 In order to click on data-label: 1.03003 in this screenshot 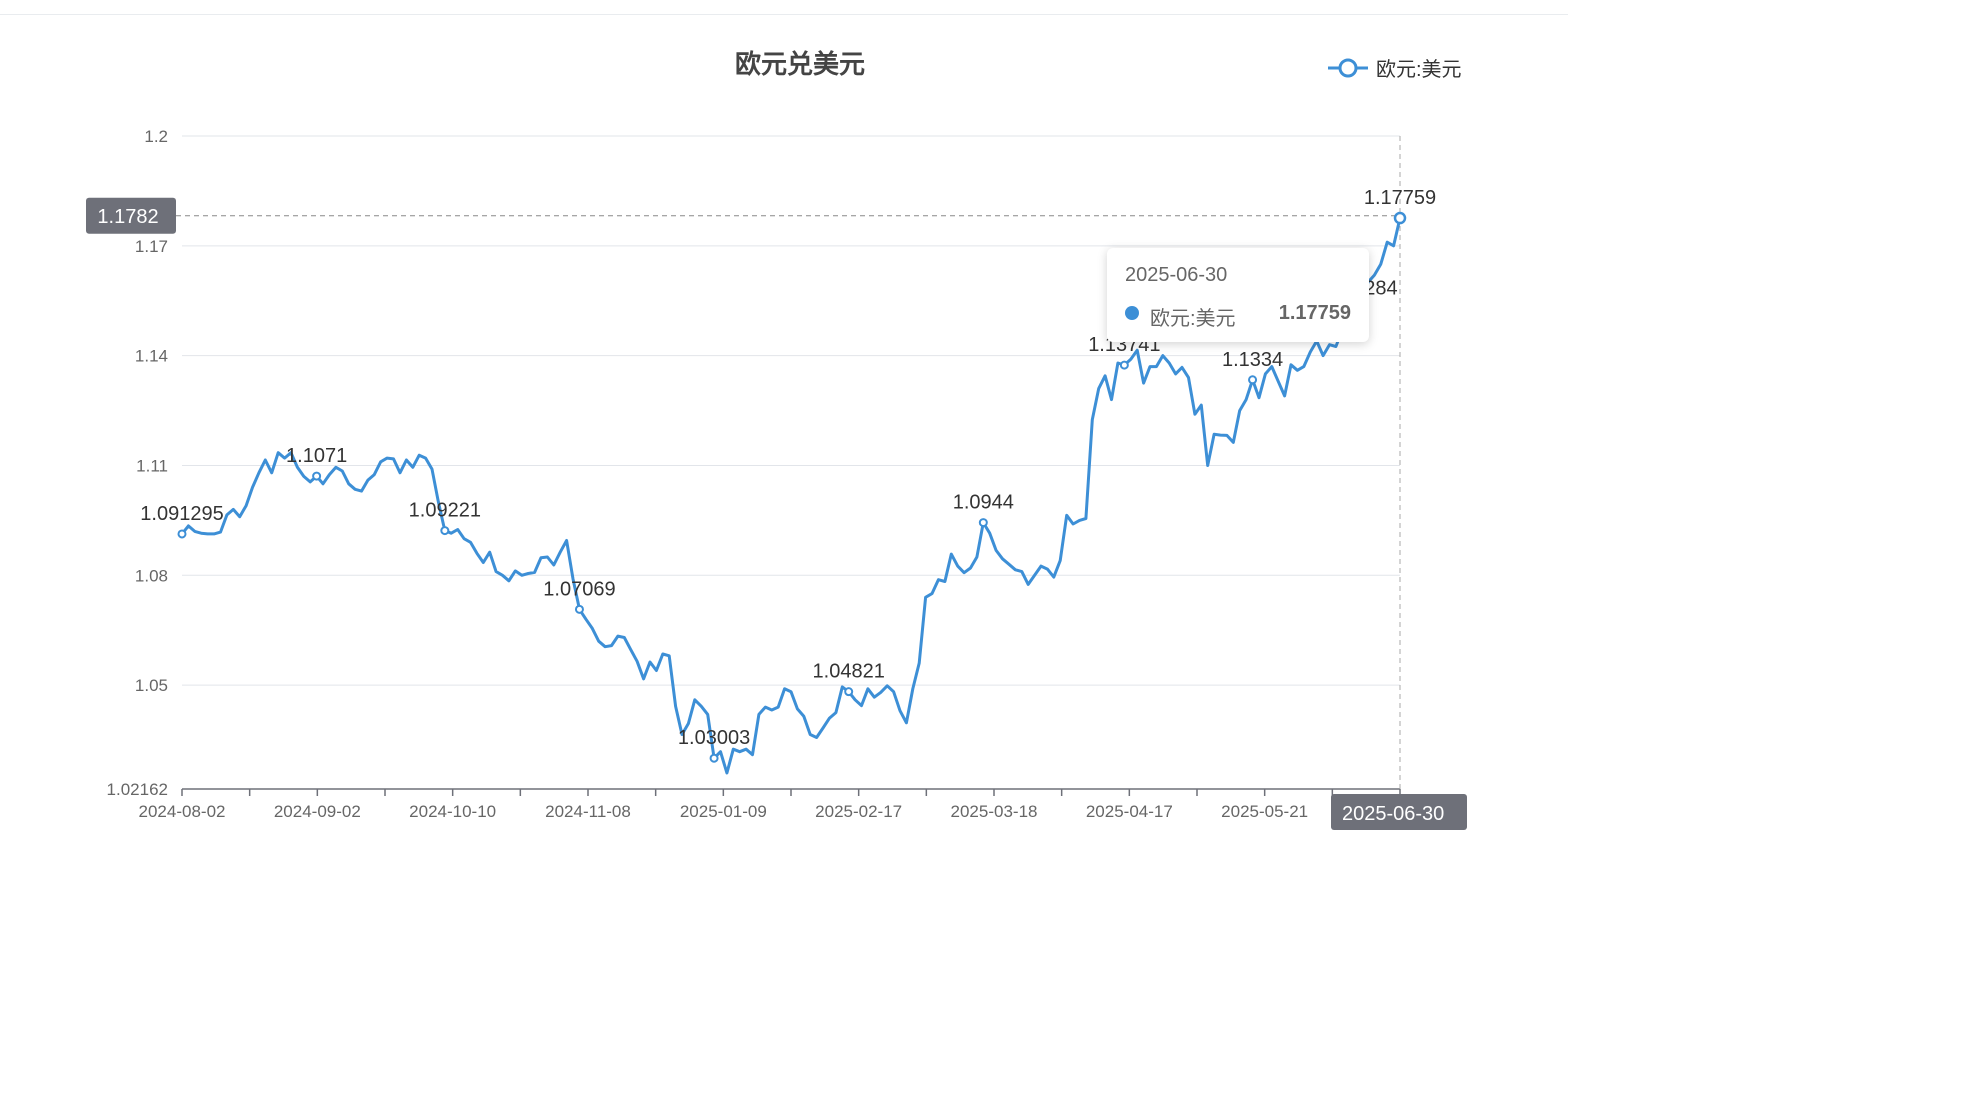, I will do `click(714, 738)`.